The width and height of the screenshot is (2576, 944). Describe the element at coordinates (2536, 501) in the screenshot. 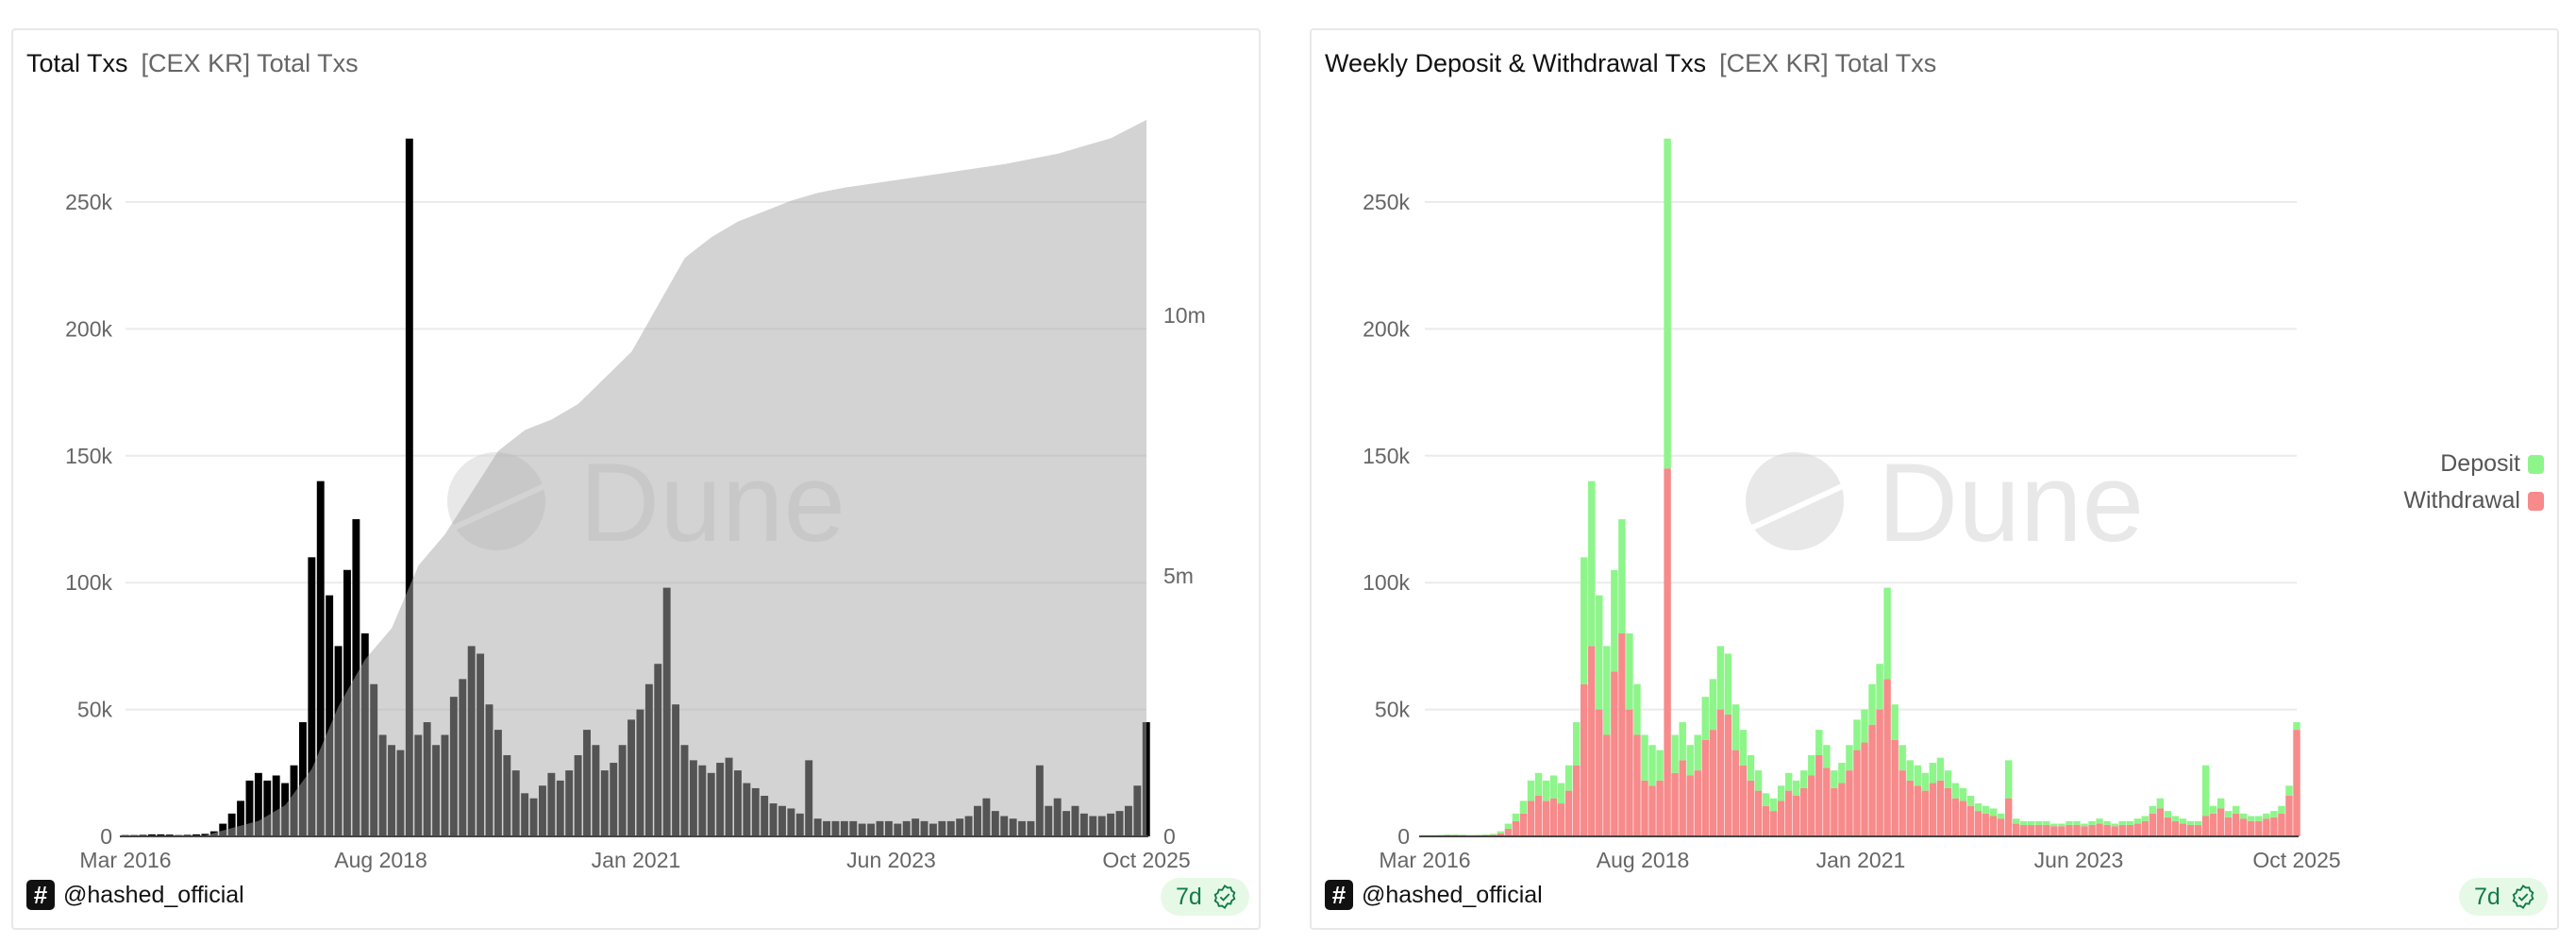

I see `legend-swatch` at that location.